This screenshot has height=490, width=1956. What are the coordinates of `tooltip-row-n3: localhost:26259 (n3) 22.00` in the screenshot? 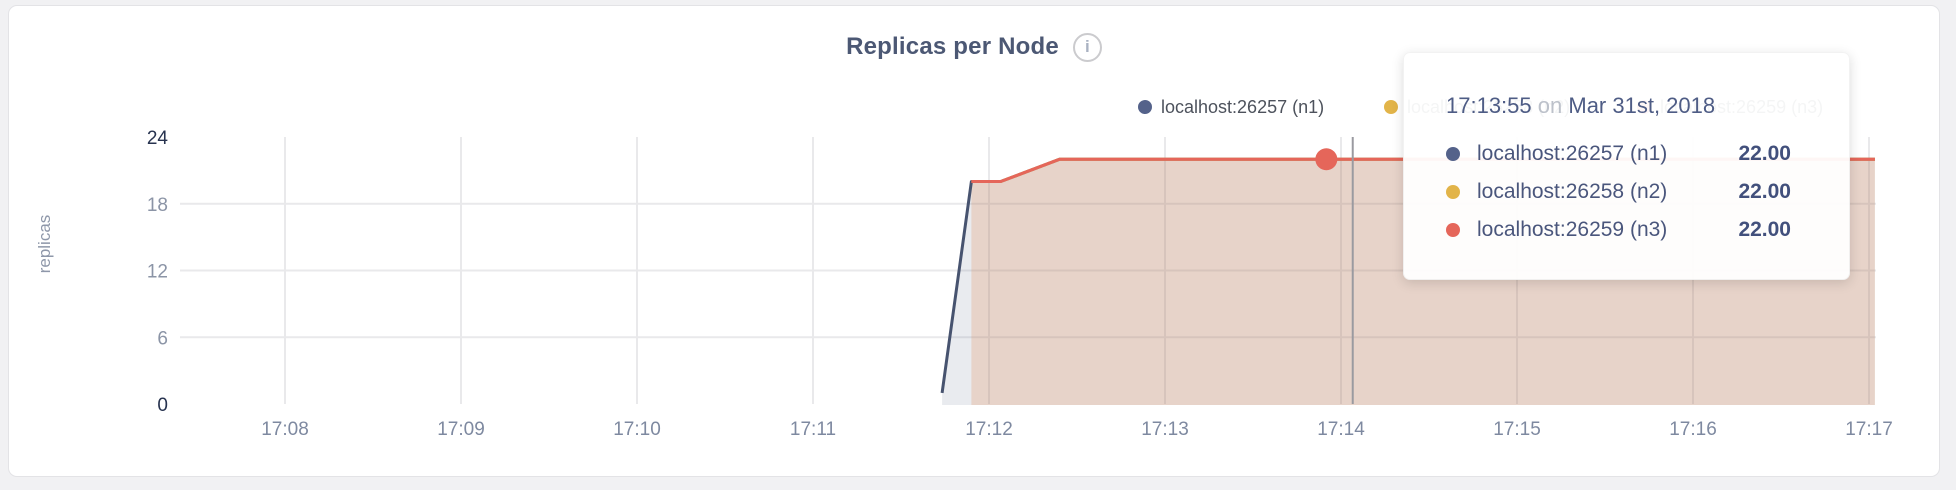 It's located at (1626, 230).